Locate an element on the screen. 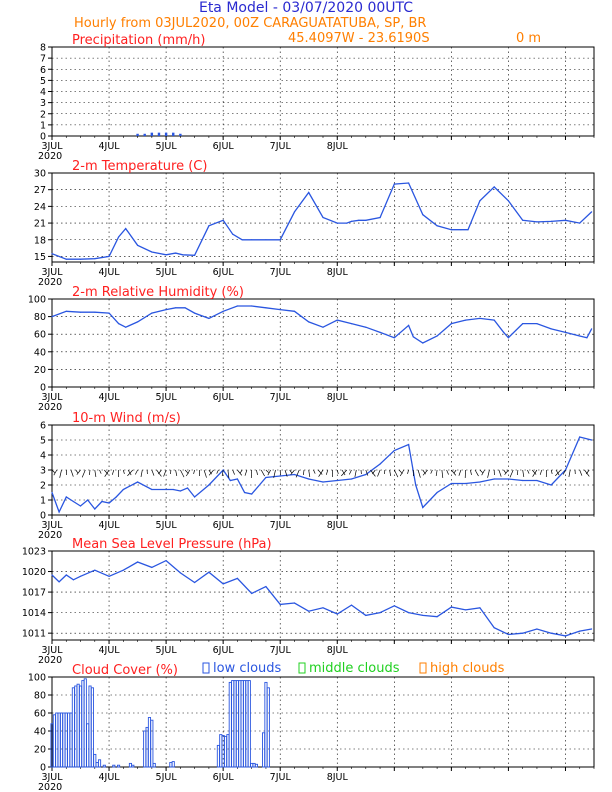 The height and width of the screenshot is (792, 612). y-tick-label: 30 is located at coordinates (40, 174).